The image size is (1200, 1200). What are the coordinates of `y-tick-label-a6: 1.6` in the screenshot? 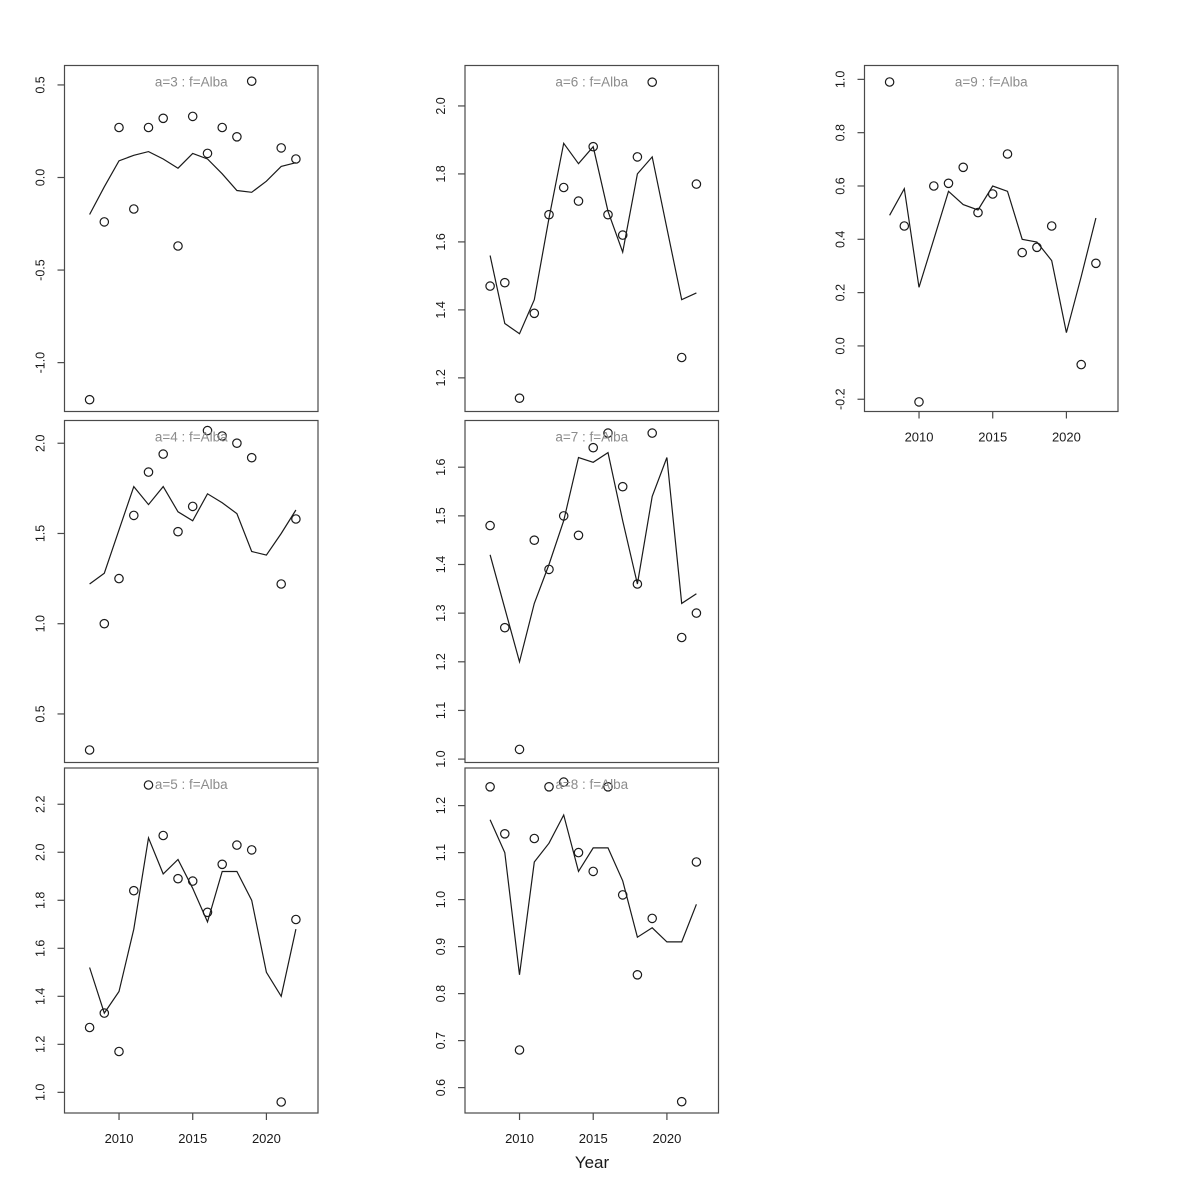 It's located at (441, 241).